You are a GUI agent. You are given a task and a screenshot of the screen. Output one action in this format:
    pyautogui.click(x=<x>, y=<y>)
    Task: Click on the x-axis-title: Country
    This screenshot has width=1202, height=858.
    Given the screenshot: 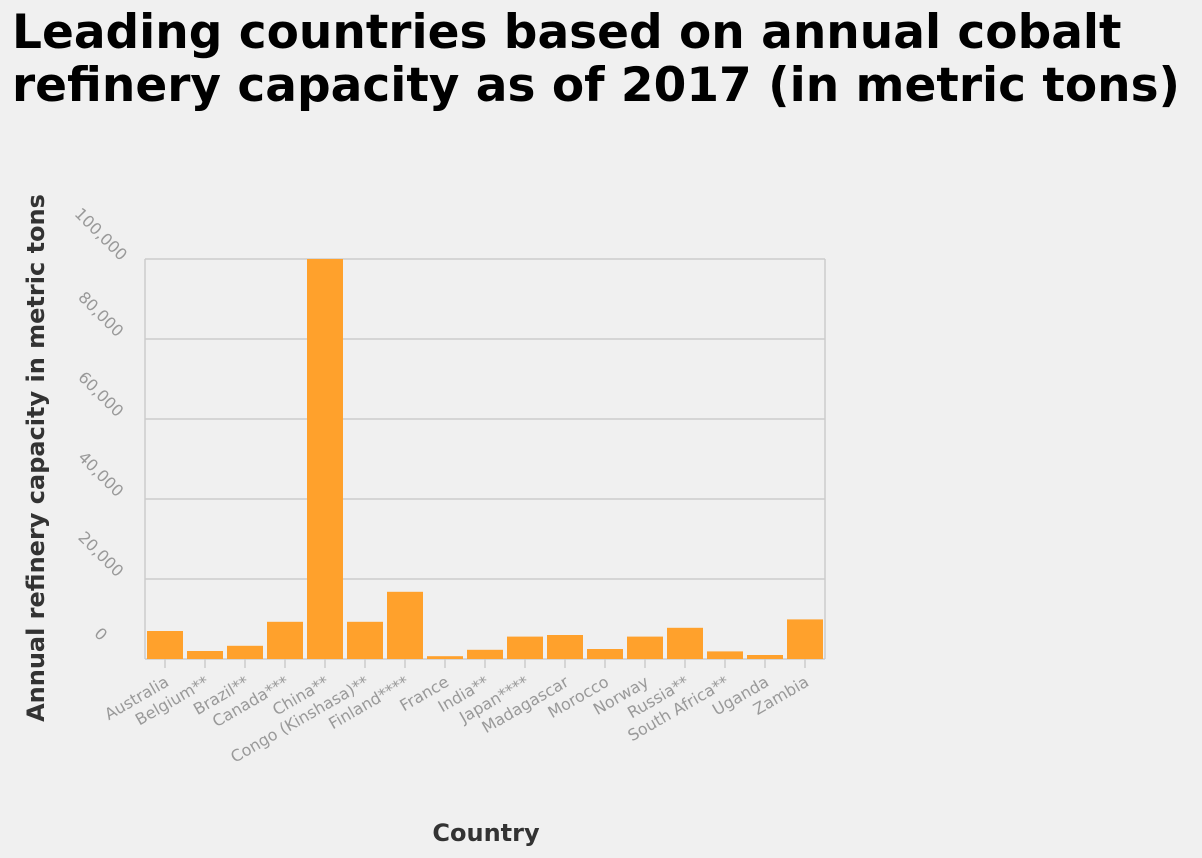 What is the action you would take?
    pyautogui.click(x=486, y=833)
    